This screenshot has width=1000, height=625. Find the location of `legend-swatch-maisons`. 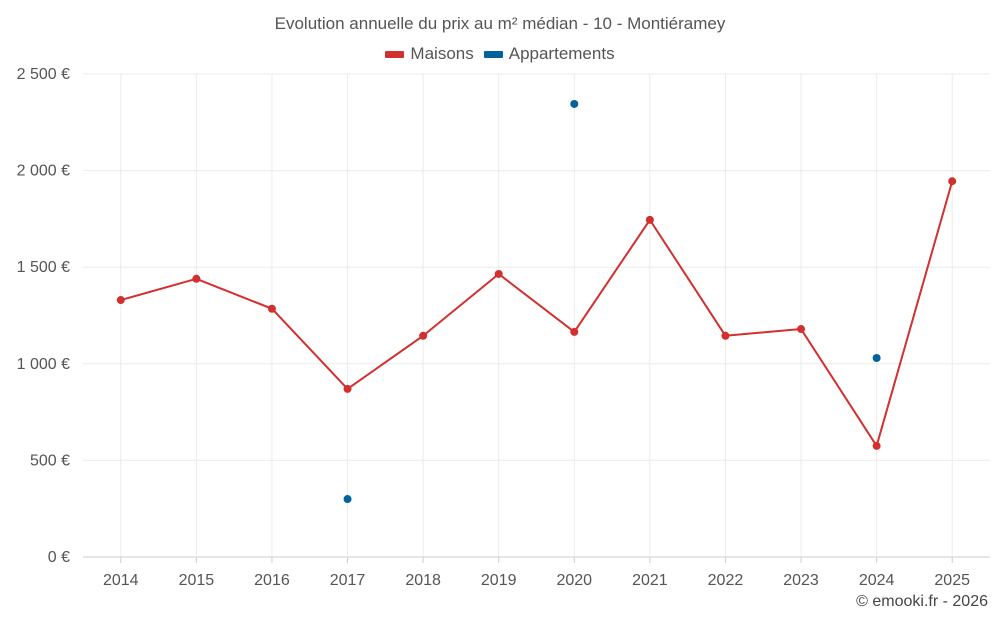

legend-swatch-maisons is located at coordinates (395, 54).